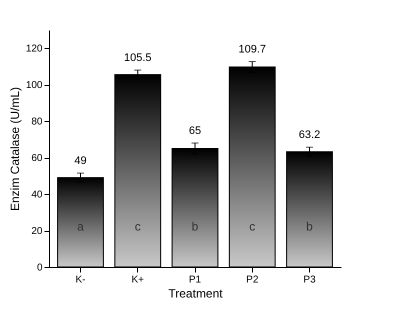  I want to click on data-label: 49, so click(80, 161).